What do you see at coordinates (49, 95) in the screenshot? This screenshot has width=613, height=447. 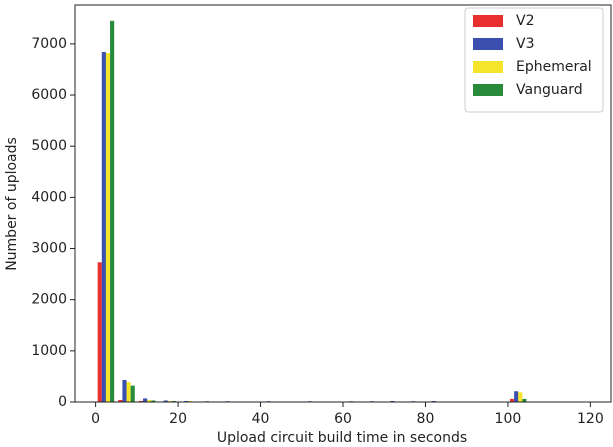 I see `y-tick-label: 6000` at bounding box center [49, 95].